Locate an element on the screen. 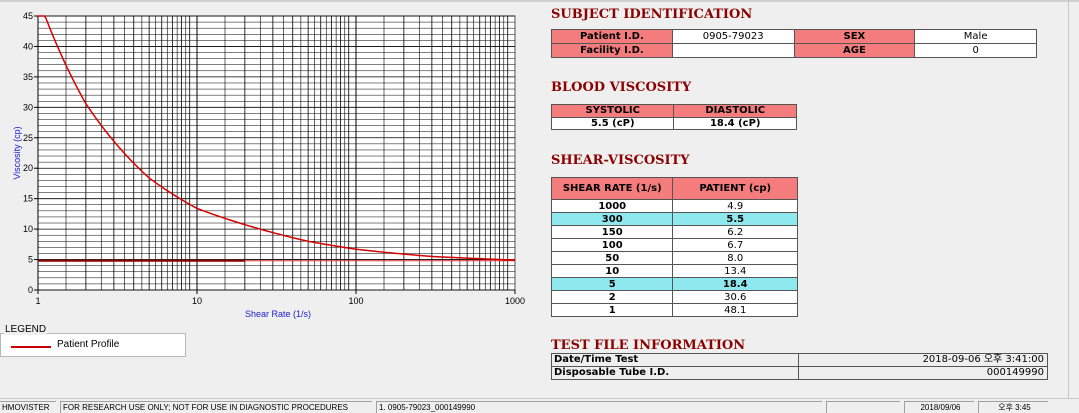  patient-cp-cell: 4.9 is located at coordinates (735, 206).